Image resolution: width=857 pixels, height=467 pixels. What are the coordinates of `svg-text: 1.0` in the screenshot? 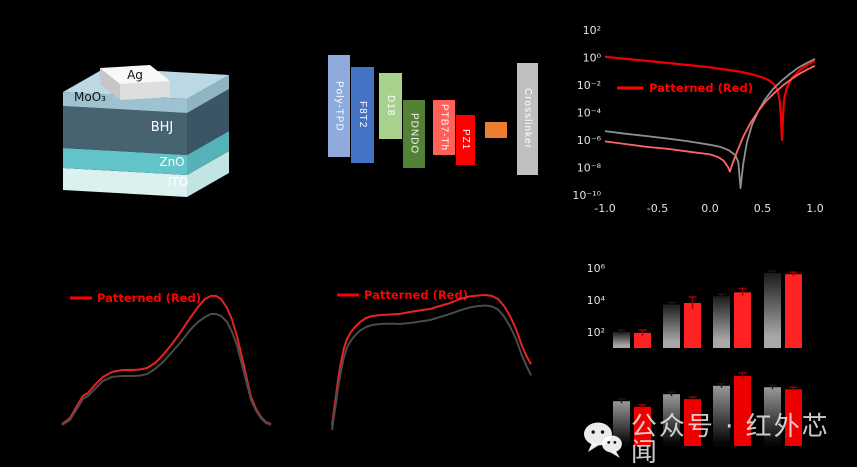 It's located at (815, 208).